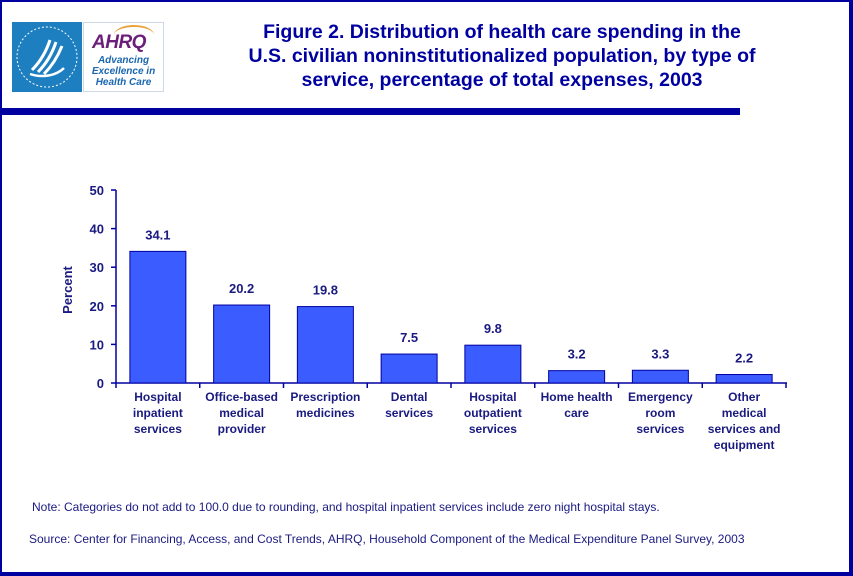 The width and height of the screenshot is (853, 576). I want to click on x-tick-label-line: Dental, so click(409, 397).